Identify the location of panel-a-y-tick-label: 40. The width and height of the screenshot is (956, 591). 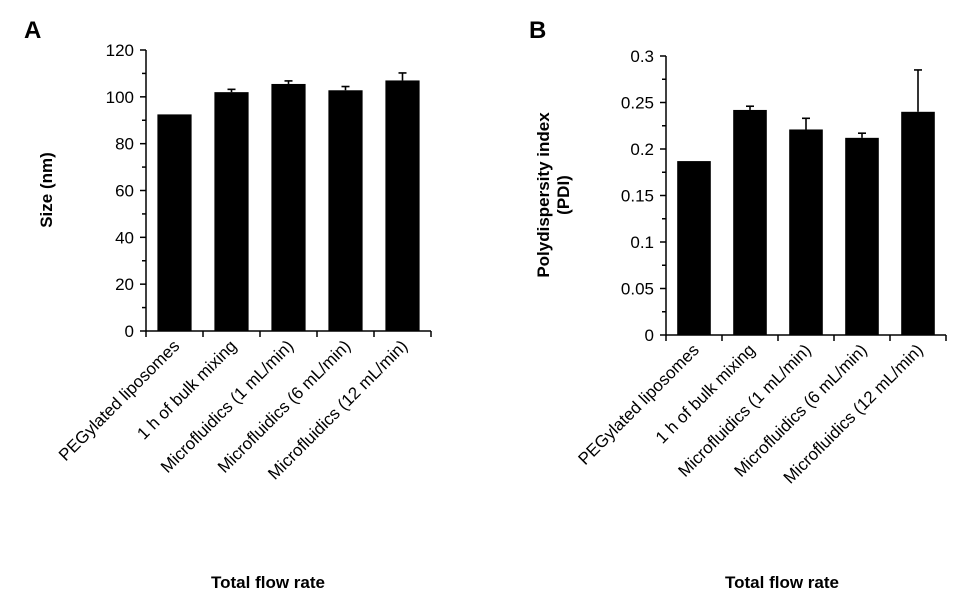
(124, 237).